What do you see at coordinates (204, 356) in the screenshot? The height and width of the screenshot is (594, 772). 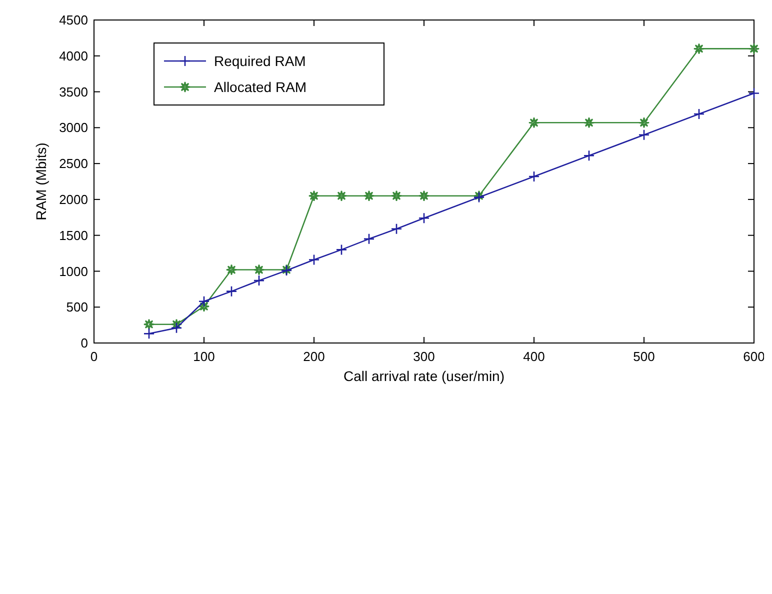 I see `x-tick-label: 100` at bounding box center [204, 356].